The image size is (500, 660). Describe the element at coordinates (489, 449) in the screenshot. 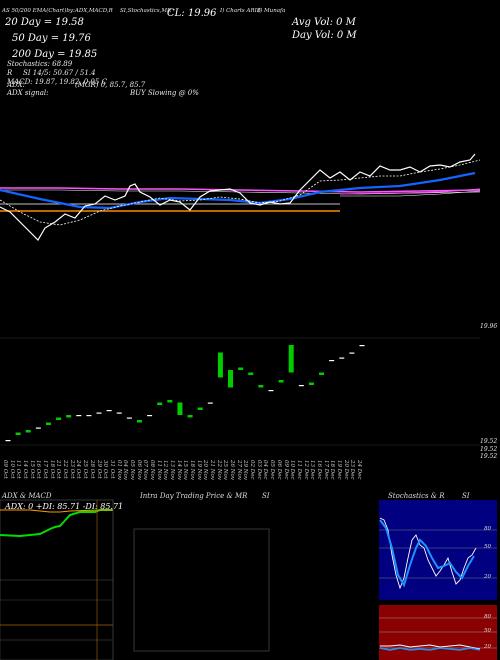

I see `price-level-bottom2: 19.52` at that location.